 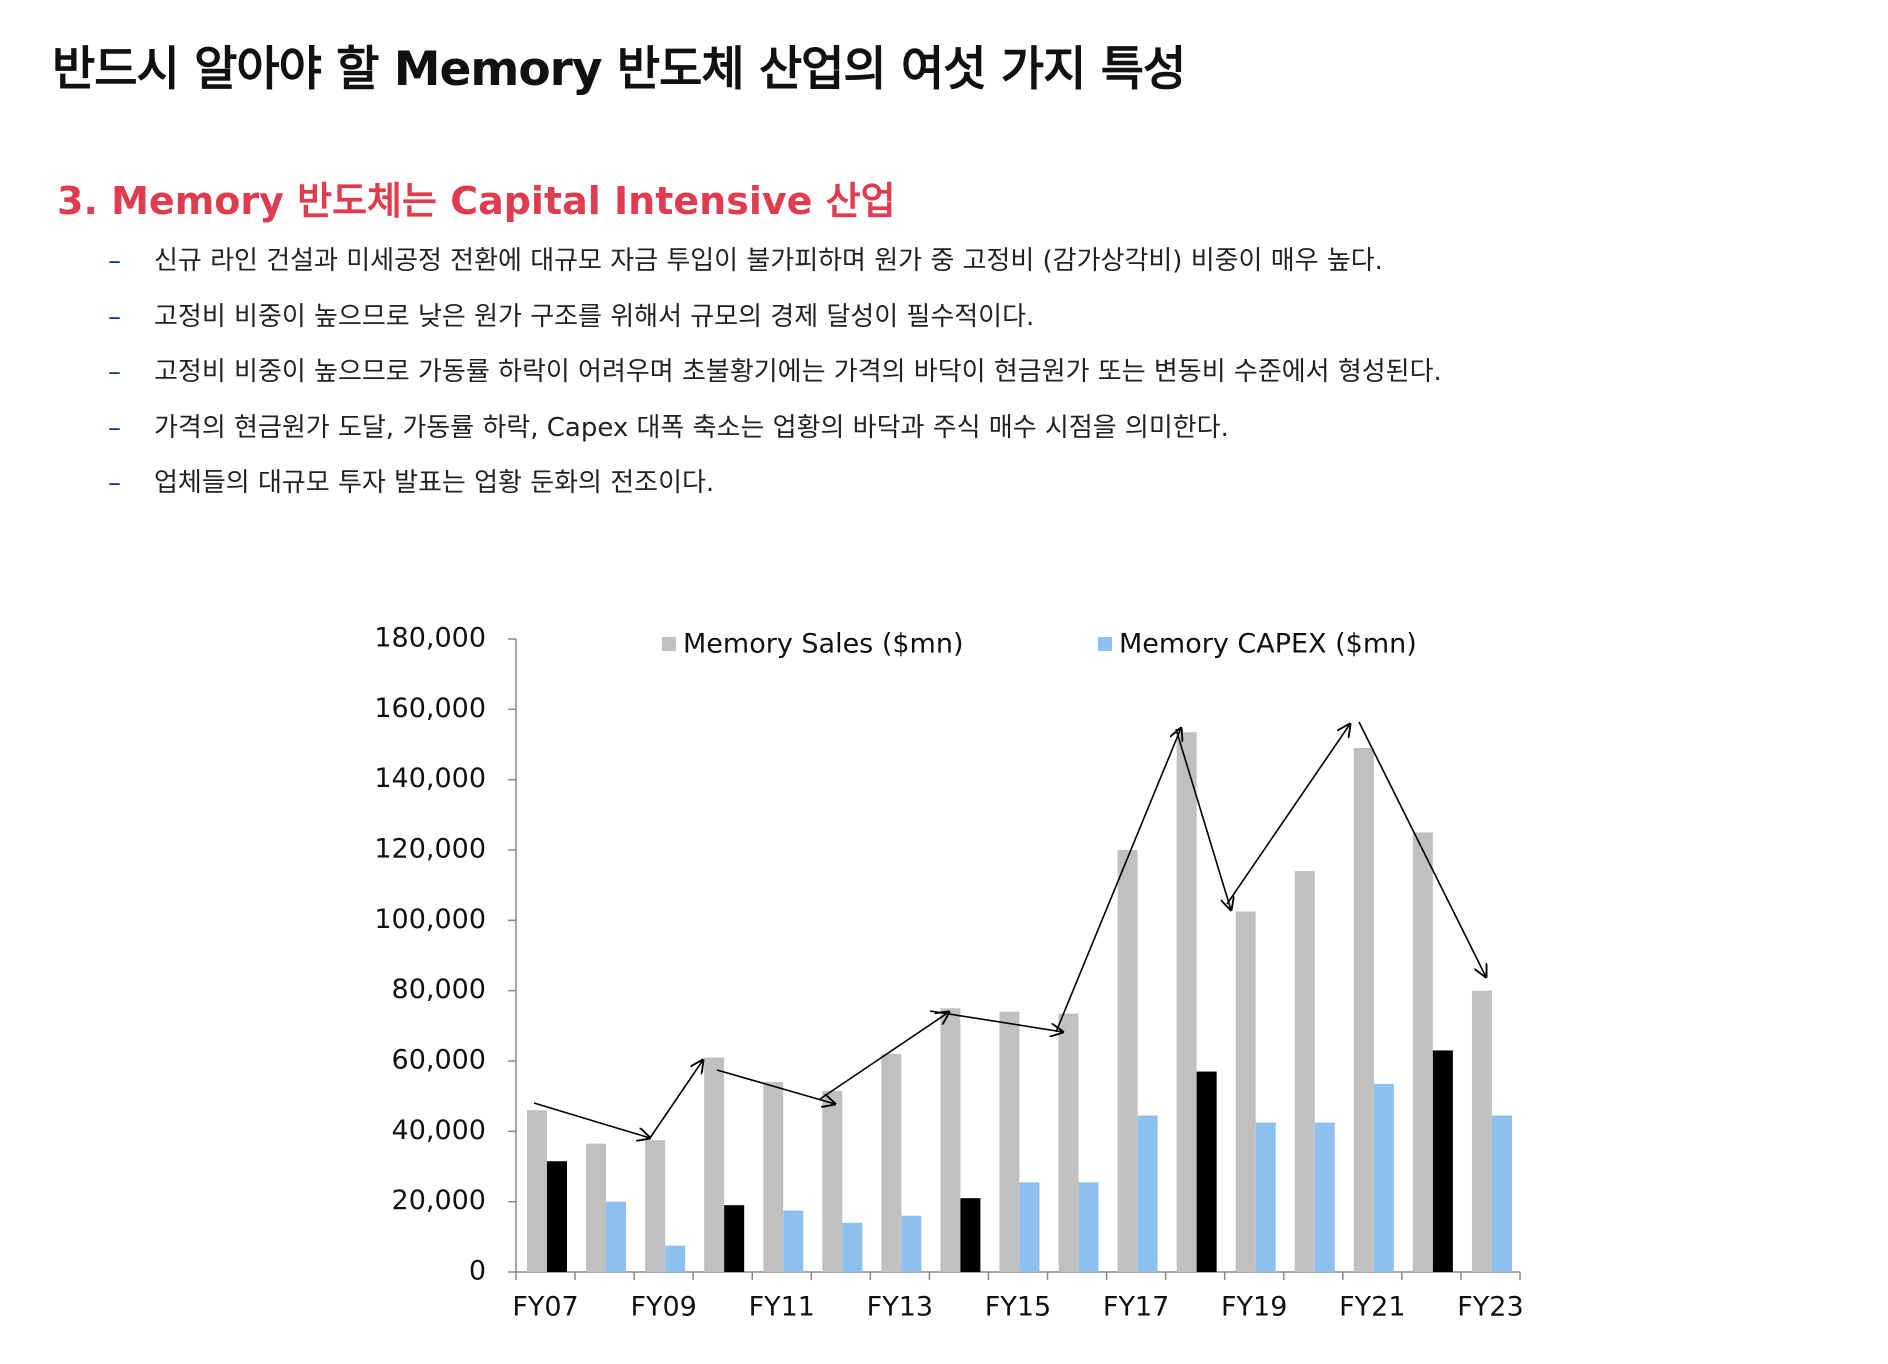 I want to click on bullet: – 업체들의 대규모 투자 발표는 업황 둔화의 전조이다., so click(x=411, y=480).